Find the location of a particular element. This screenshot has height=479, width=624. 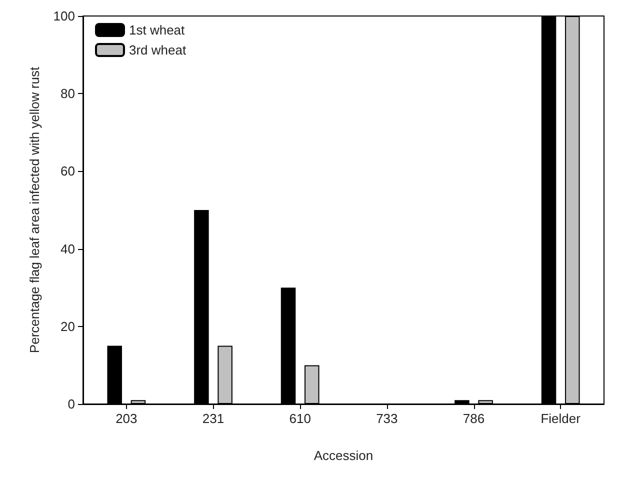

x-tick-label: 610 is located at coordinates (300, 418).